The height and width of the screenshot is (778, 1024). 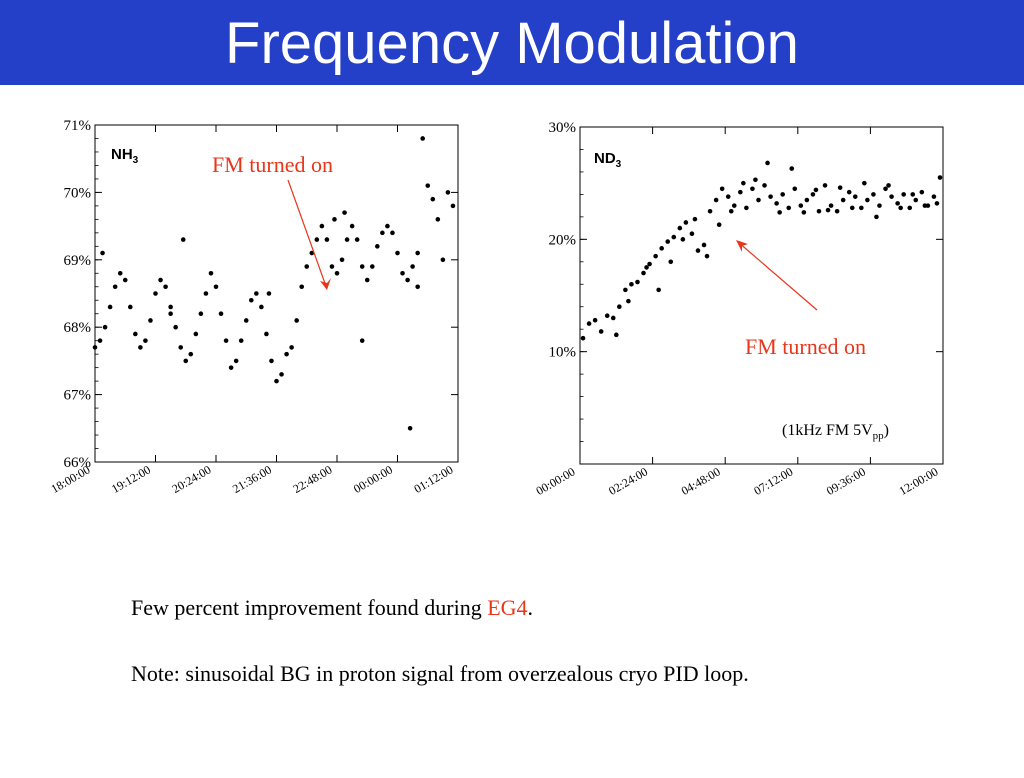 I want to click on nd3-tag-base: ND, so click(x=605, y=158).